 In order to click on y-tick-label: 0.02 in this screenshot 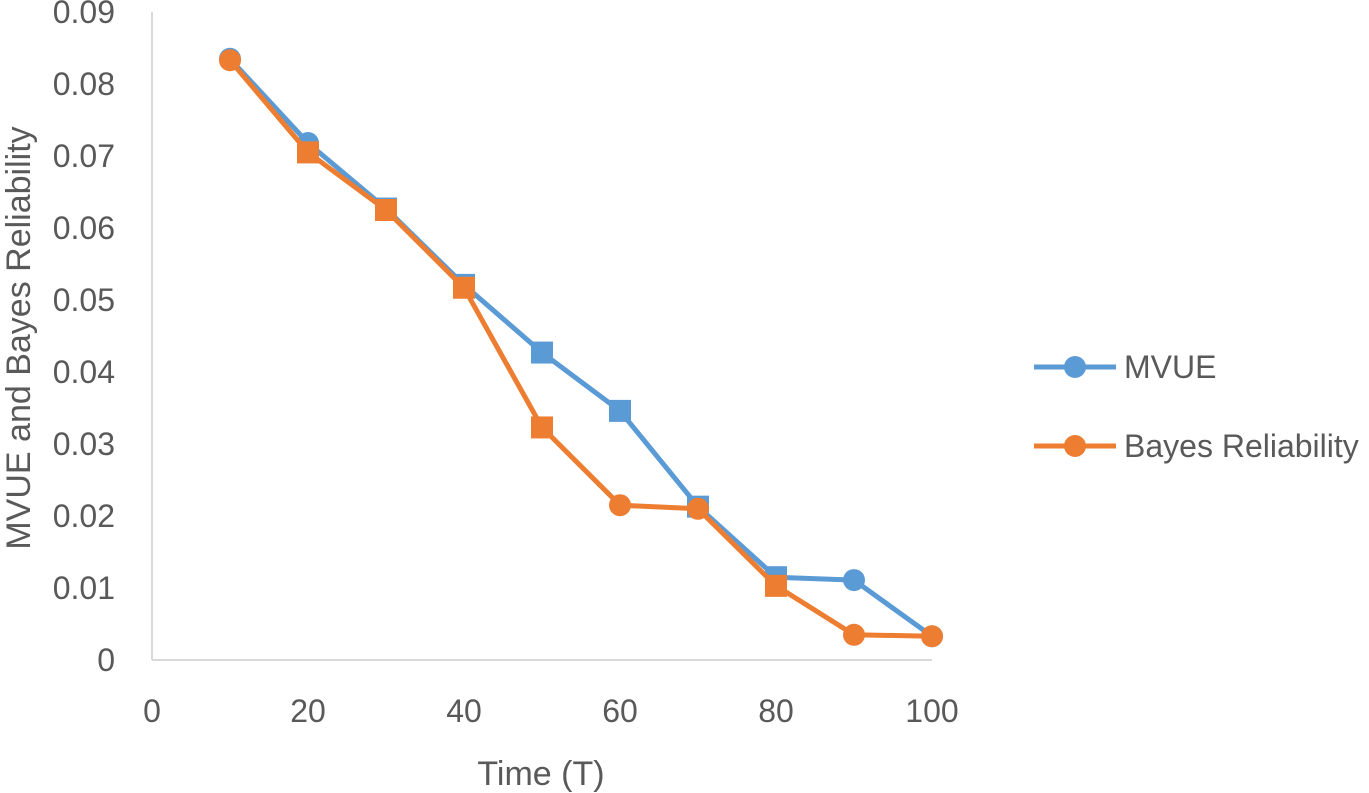, I will do `click(84, 516)`.